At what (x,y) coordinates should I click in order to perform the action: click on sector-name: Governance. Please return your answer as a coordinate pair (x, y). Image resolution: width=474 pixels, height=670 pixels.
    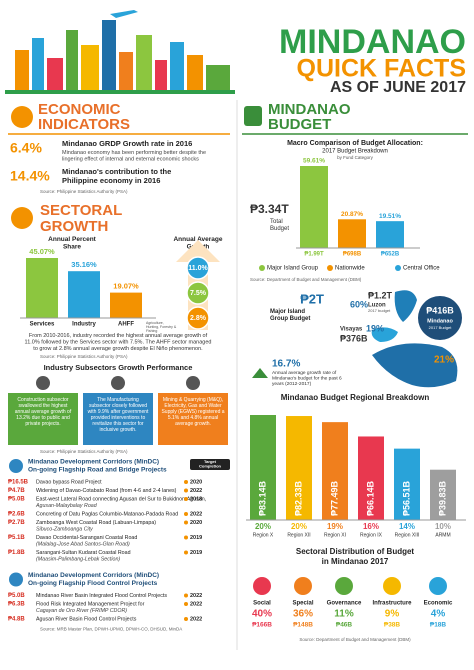
    Looking at the image, I should click on (344, 604).